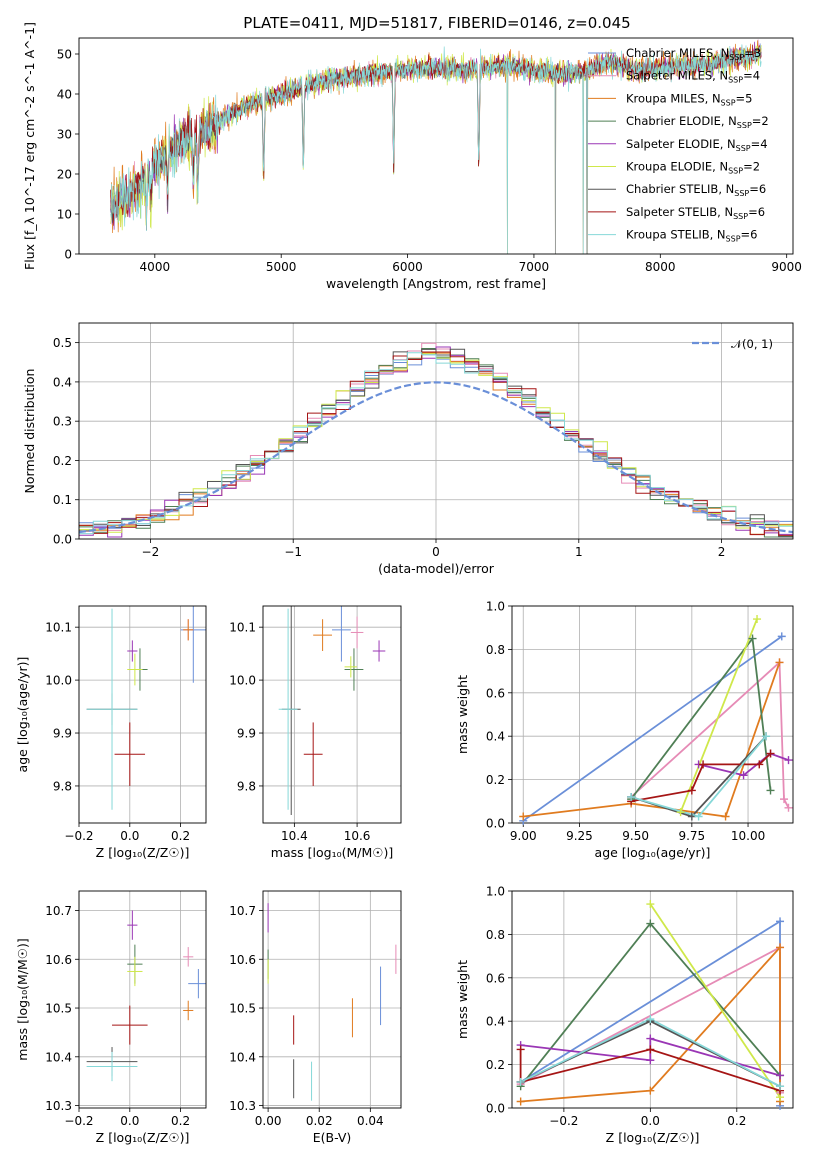 The height and width of the screenshot is (1170, 819). What do you see at coordinates (650, 1121) in the screenshot?
I see `mass-weight-vs-Z-xtick-label: 0.0` at bounding box center [650, 1121].